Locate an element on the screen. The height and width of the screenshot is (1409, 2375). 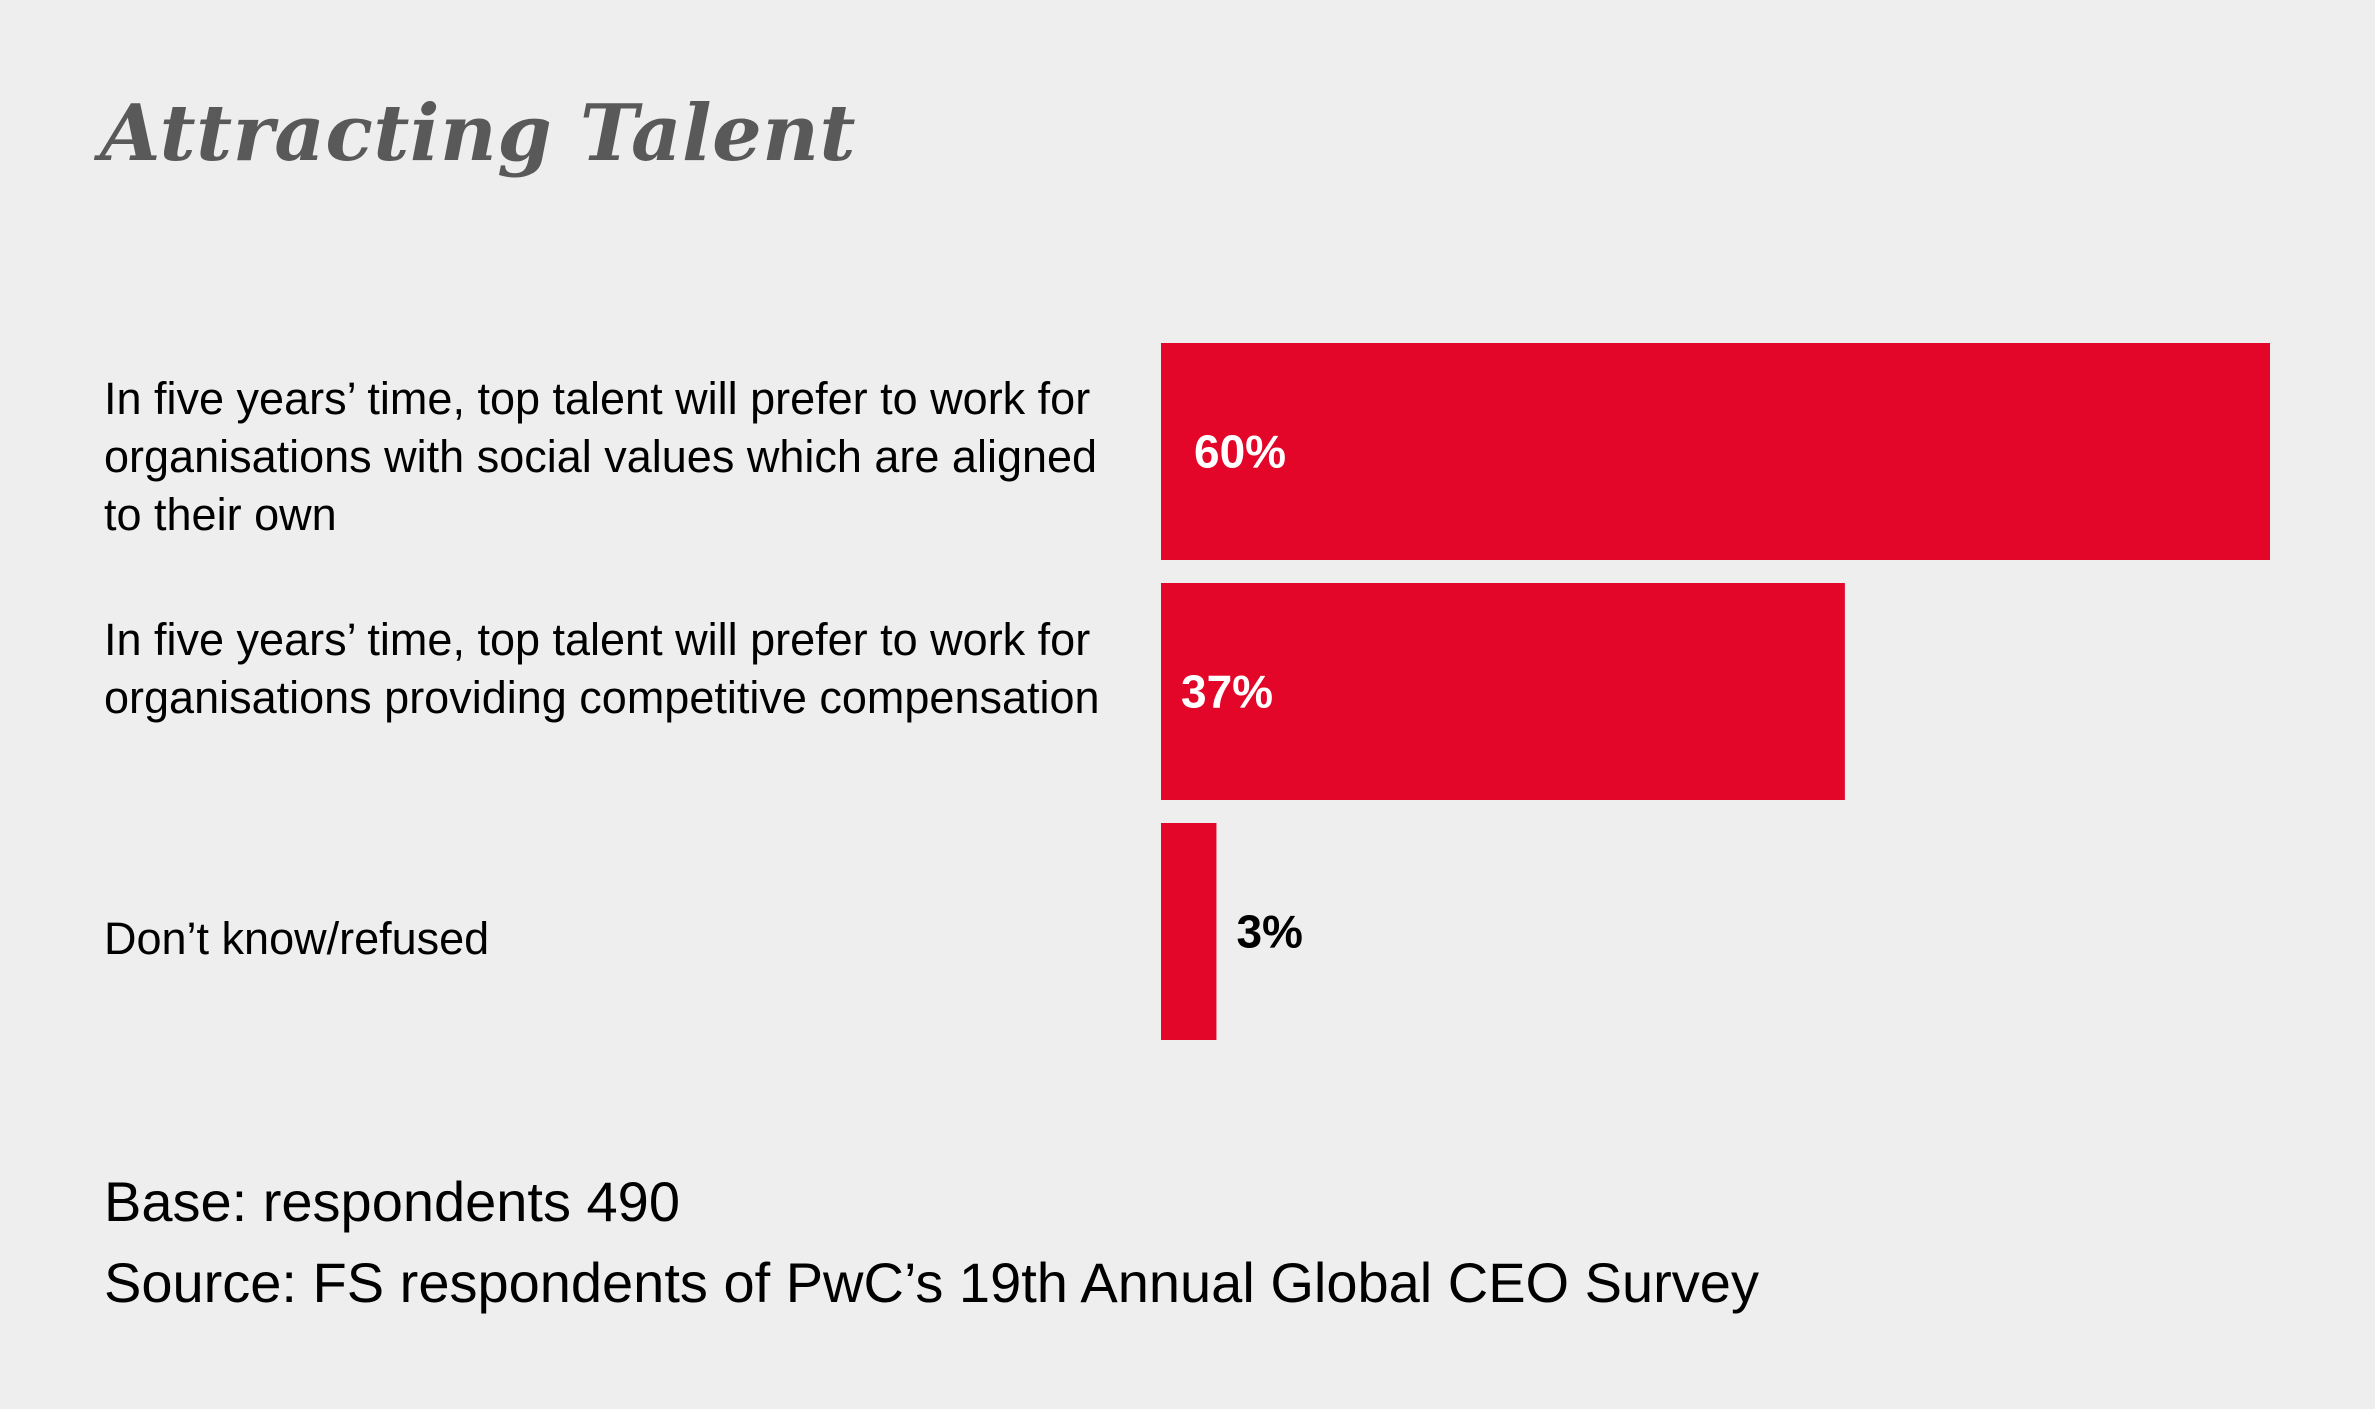
chart-title: Attracting Talent is located at coordinates (478, 133).